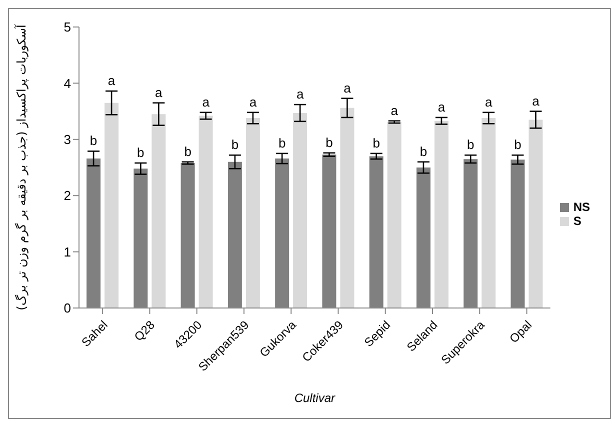 This screenshot has height=427, width=611. What do you see at coordinates (577, 221) in the screenshot?
I see `legend-label: S` at bounding box center [577, 221].